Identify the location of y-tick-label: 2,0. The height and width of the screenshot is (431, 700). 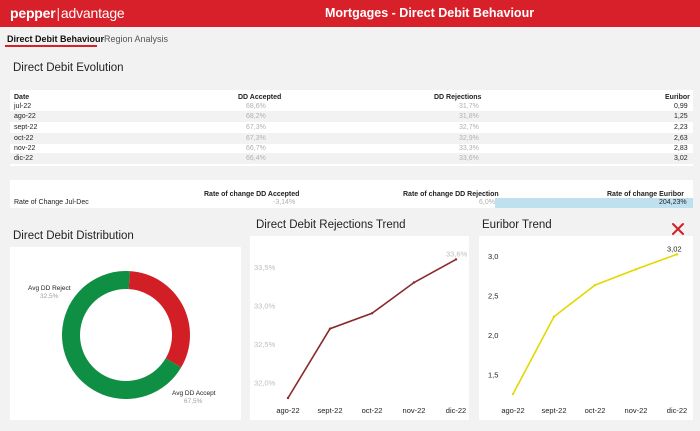
(493, 335).